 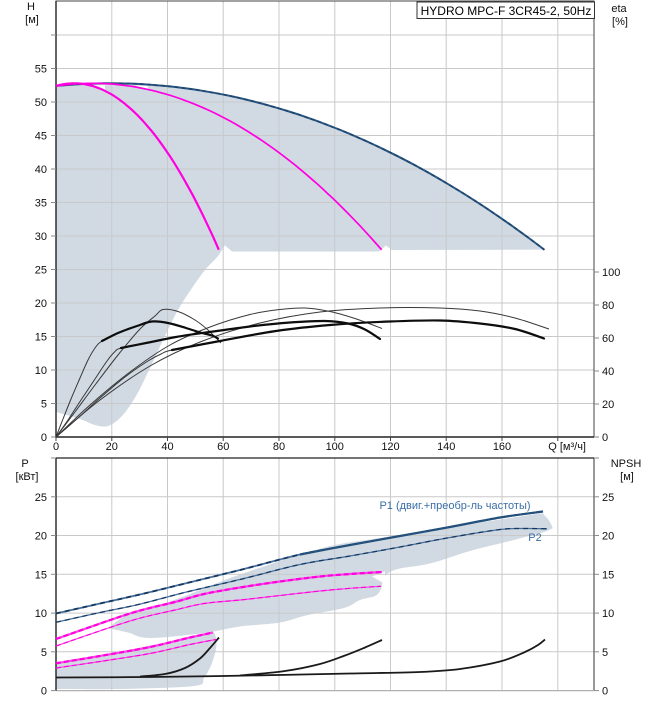 What do you see at coordinates (41, 204) in the screenshot?
I see `svg-text: 35` at bounding box center [41, 204].